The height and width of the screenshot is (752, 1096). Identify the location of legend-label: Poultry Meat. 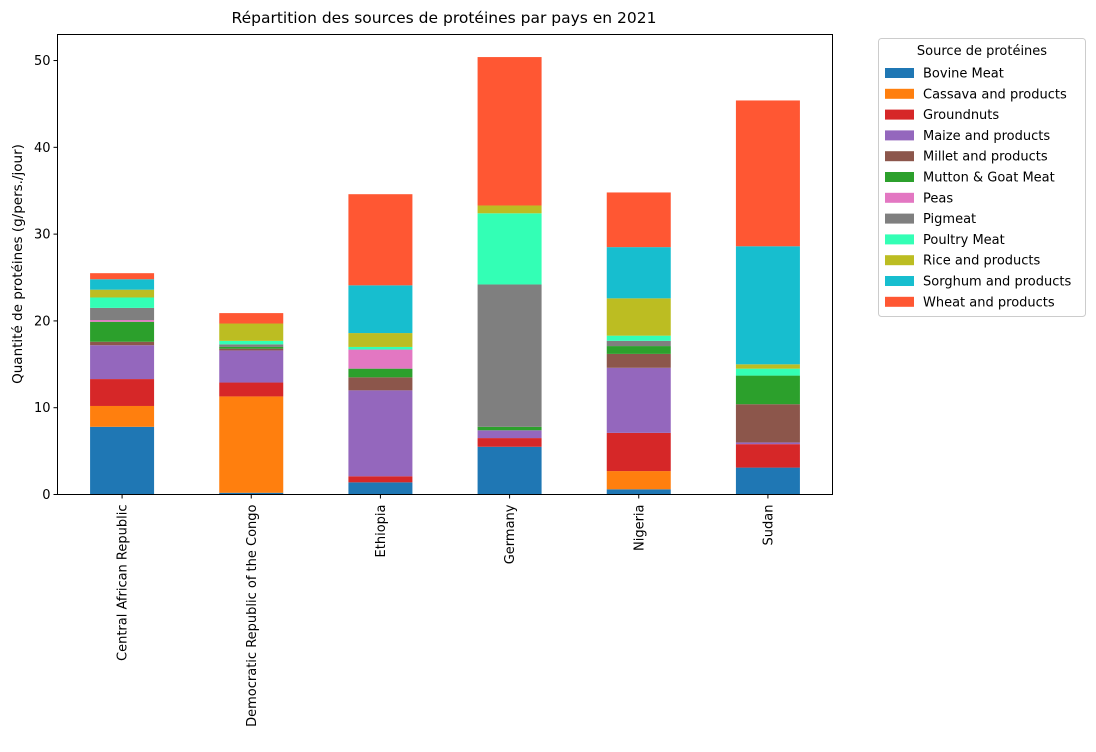
(964, 240).